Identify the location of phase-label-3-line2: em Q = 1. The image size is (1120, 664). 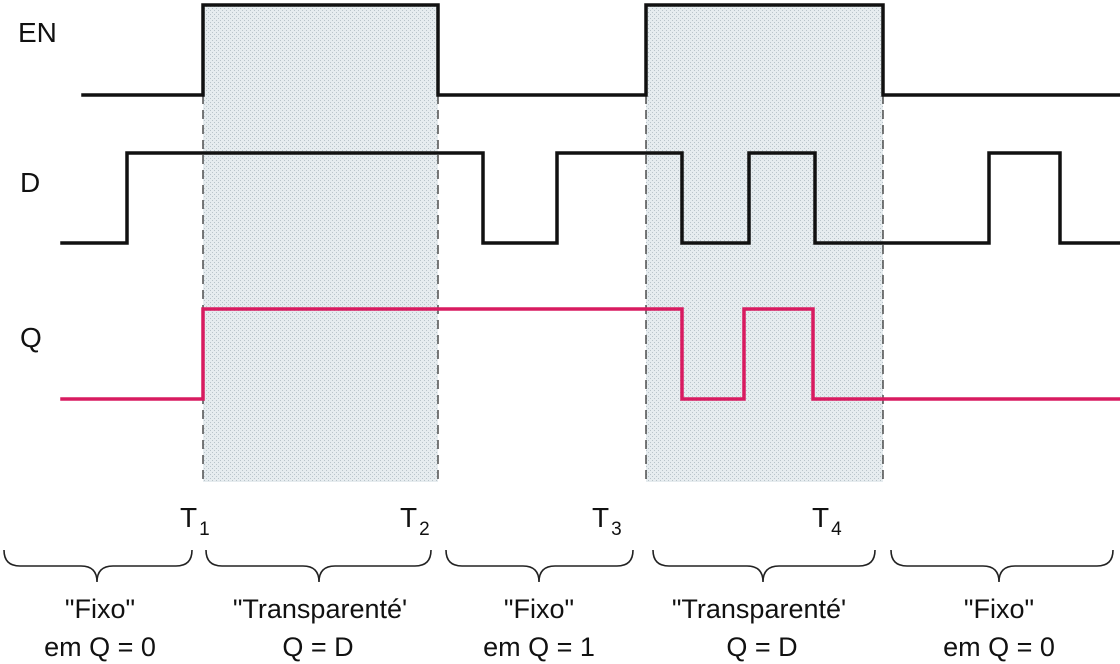
(539, 647).